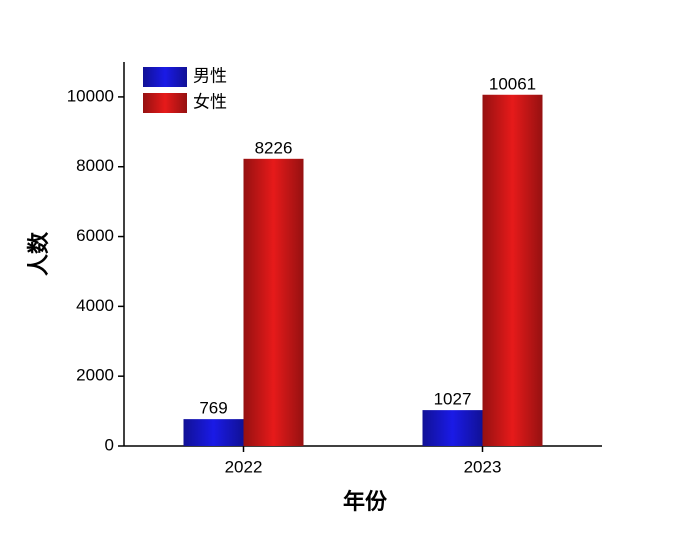  What do you see at coordinates (365, 501) in the screenshot?
I see `x-axis-title: 年份` at bounding box center [365, 501].